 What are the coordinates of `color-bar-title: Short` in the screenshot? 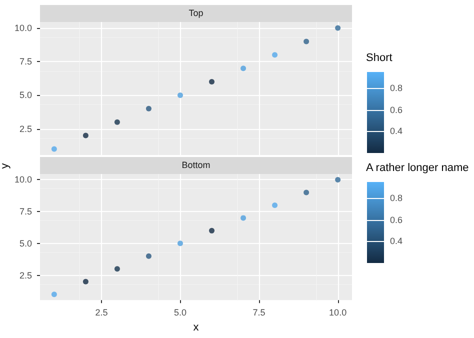 It's located at (380, 58).